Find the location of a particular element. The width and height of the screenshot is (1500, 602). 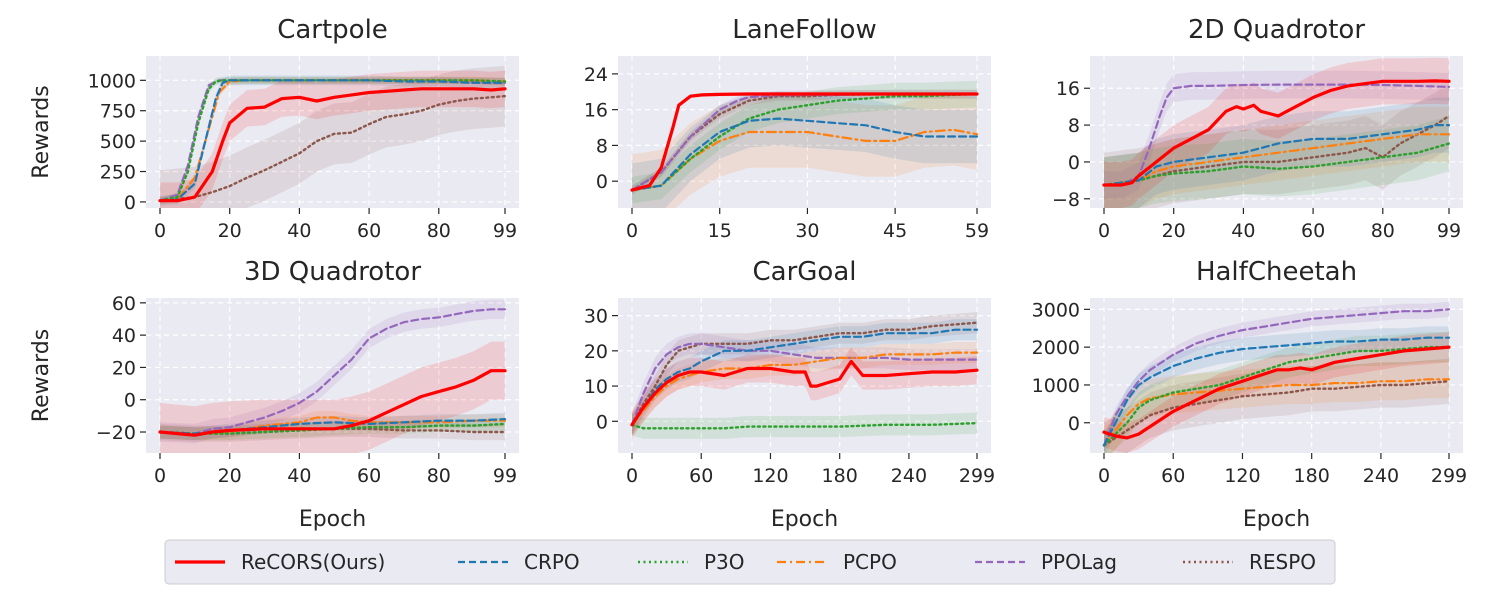

y-tick-label: 1000 is located at coordinates (112, 81).